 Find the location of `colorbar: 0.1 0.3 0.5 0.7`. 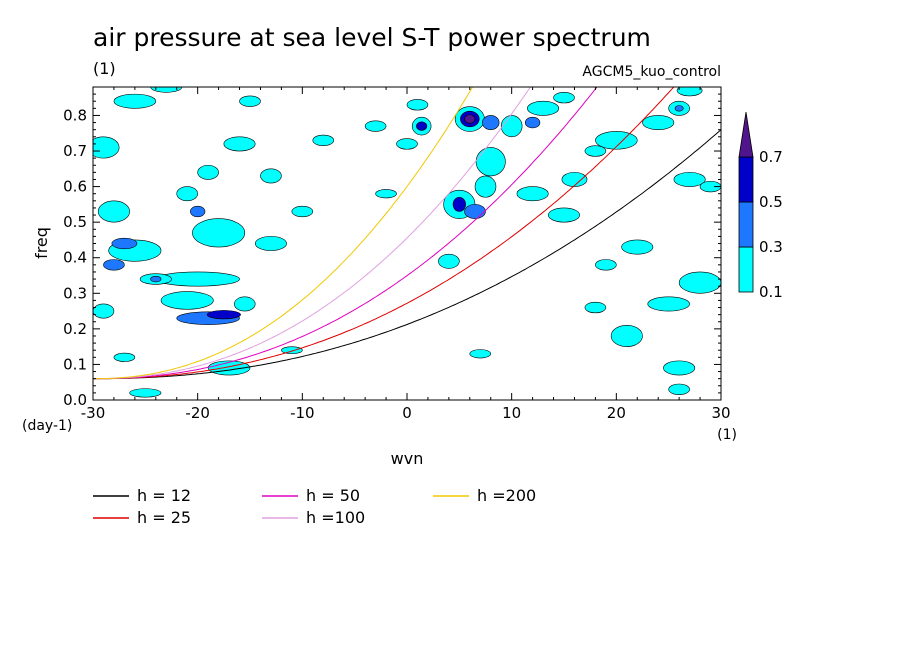

colorbar: 0.1 0.3 0.5 0.7 is located at coordinates (760, 206).